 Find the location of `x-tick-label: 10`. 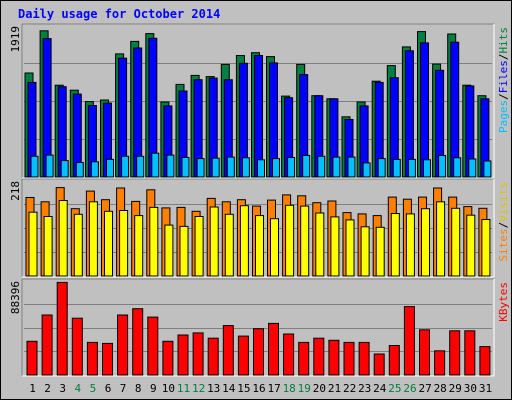

x-tick-label: 10 is located at coordinates (168, 388).